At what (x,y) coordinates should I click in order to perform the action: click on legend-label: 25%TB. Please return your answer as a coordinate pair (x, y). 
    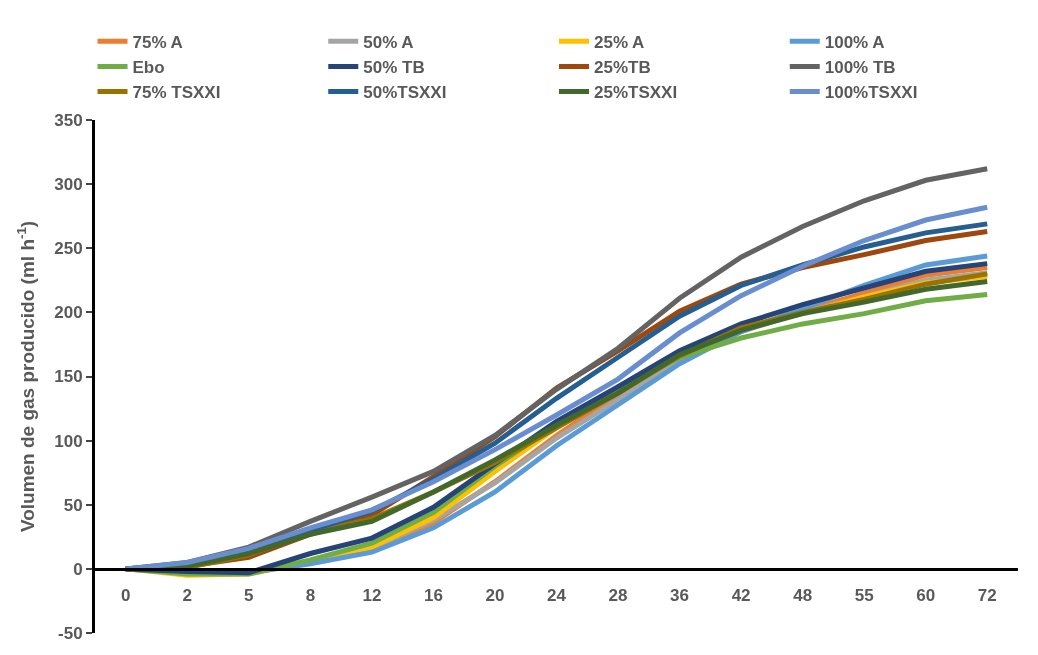
    Looking at the image, I should click on (622, 68).